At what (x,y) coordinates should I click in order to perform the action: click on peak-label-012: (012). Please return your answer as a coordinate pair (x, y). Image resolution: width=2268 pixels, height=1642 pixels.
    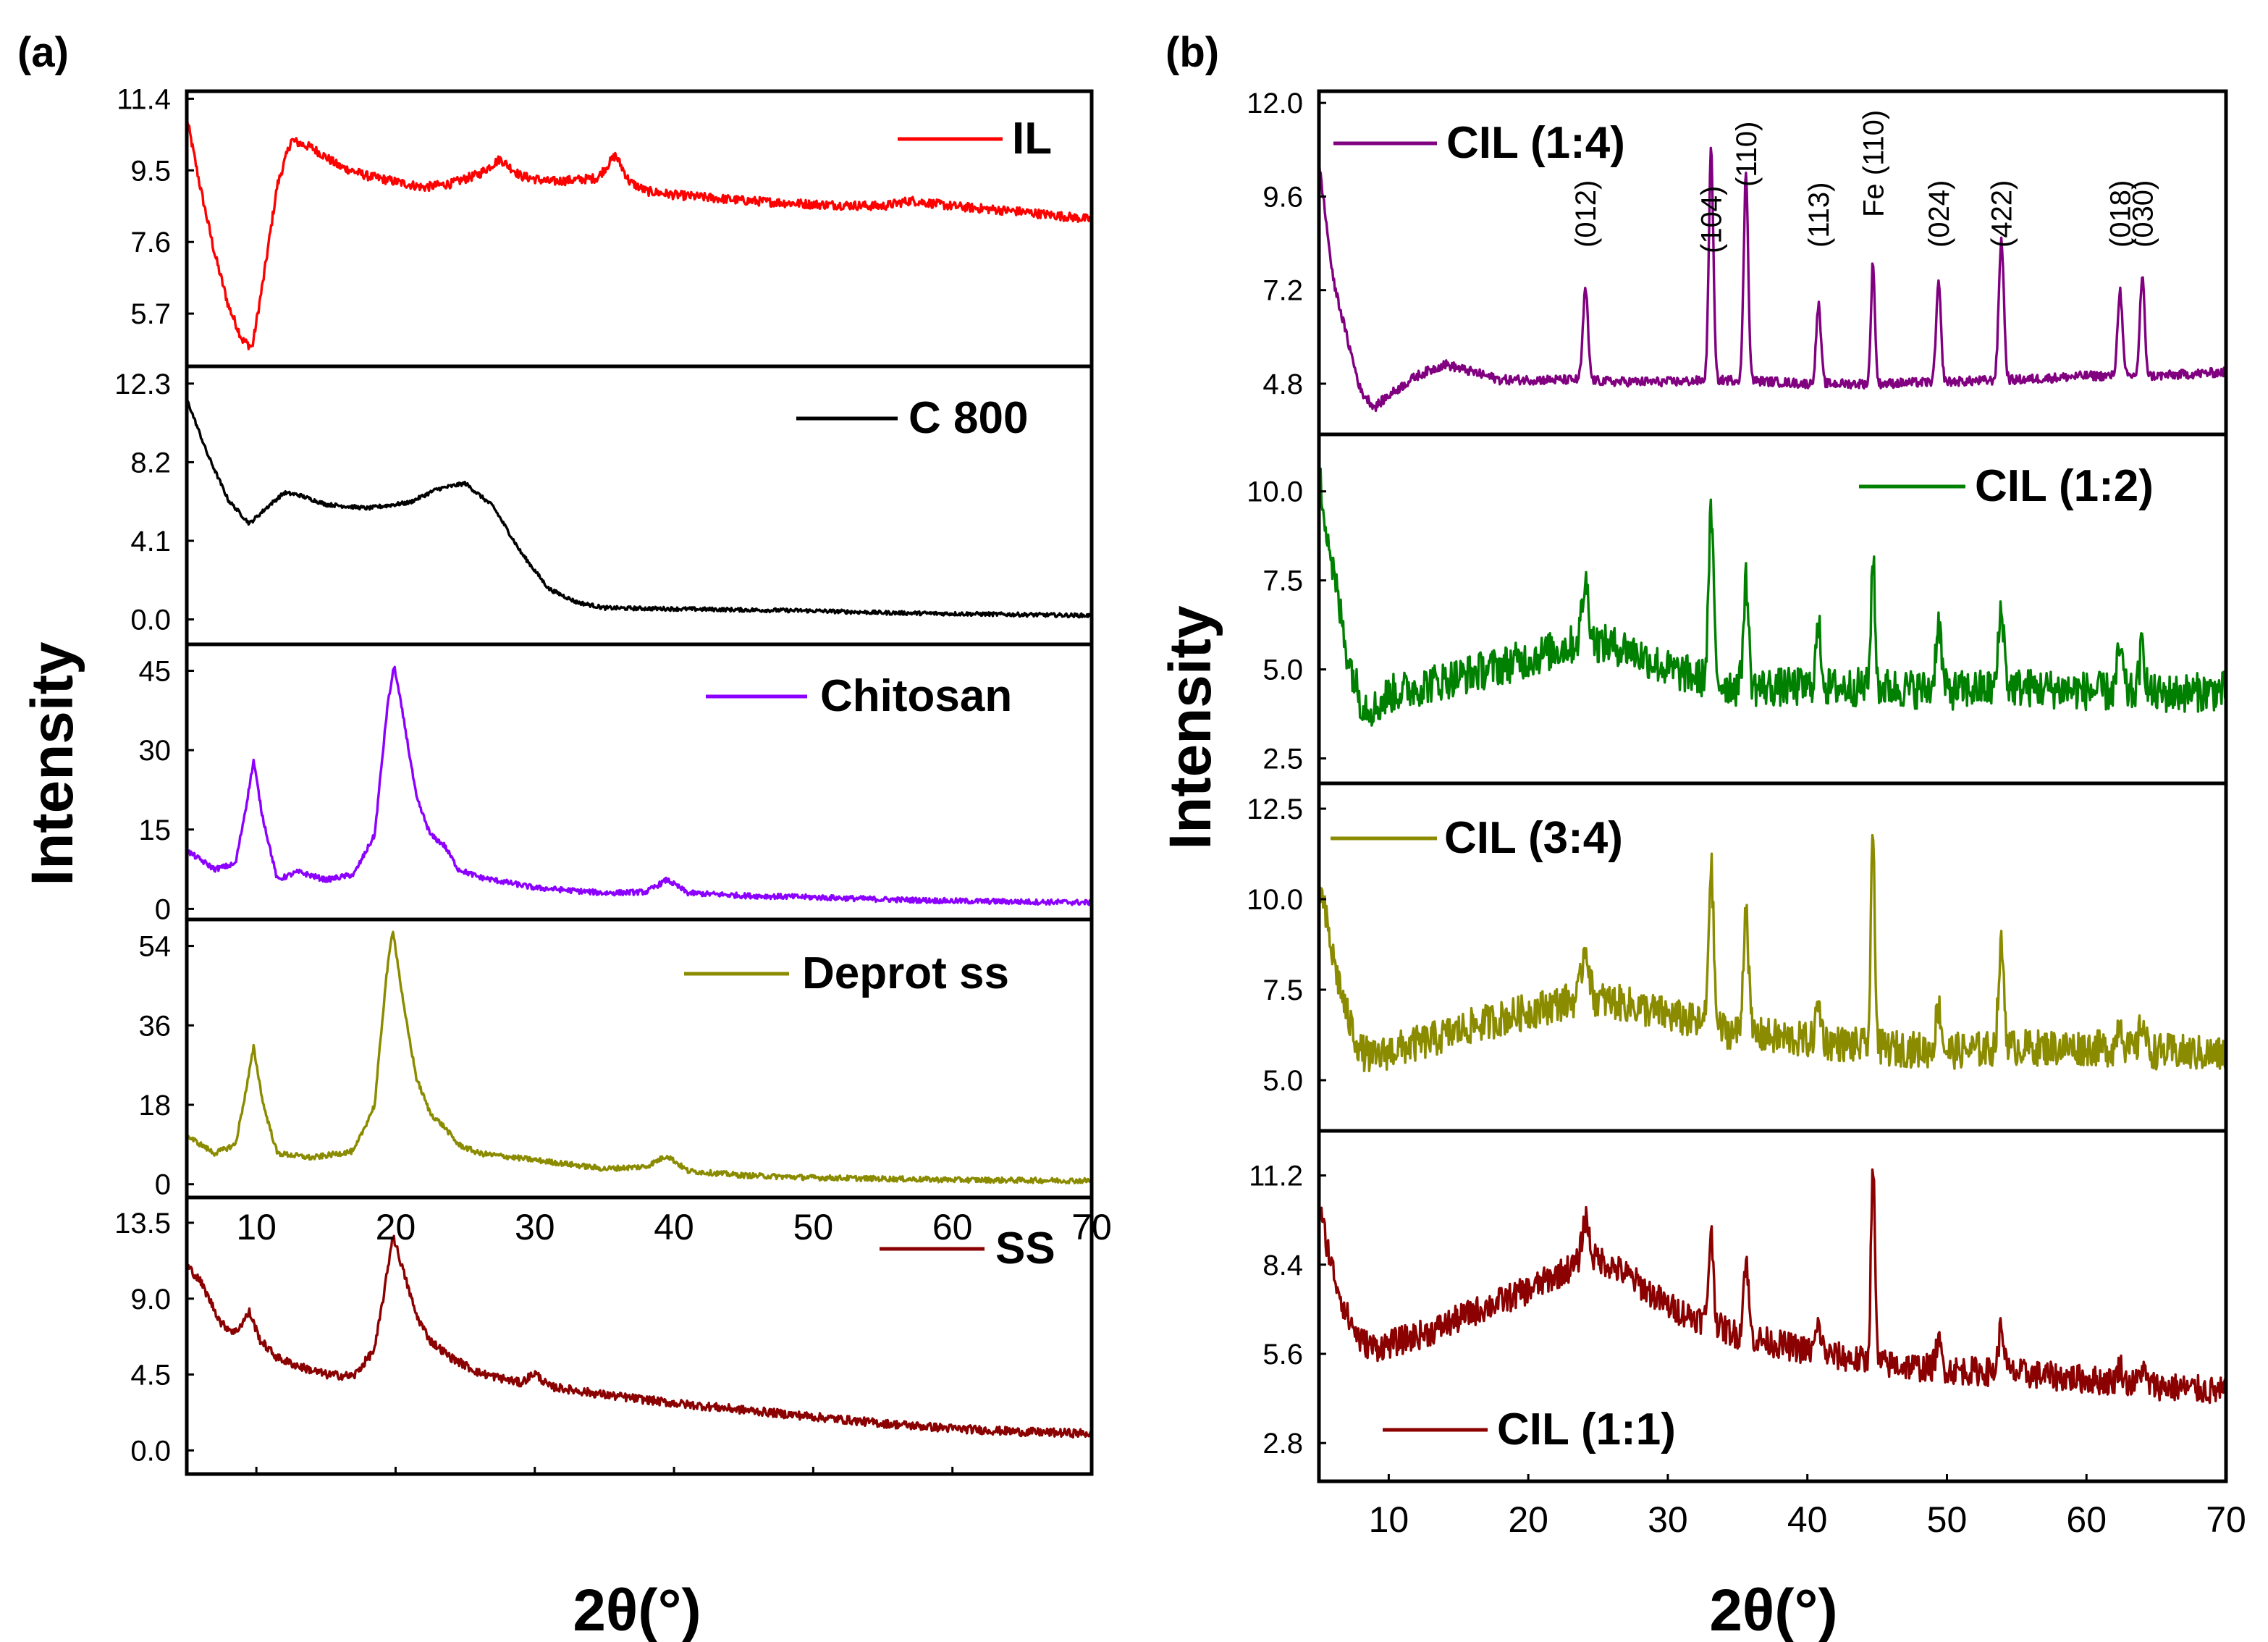
    Looking at the image, I should click on (1586, 214).